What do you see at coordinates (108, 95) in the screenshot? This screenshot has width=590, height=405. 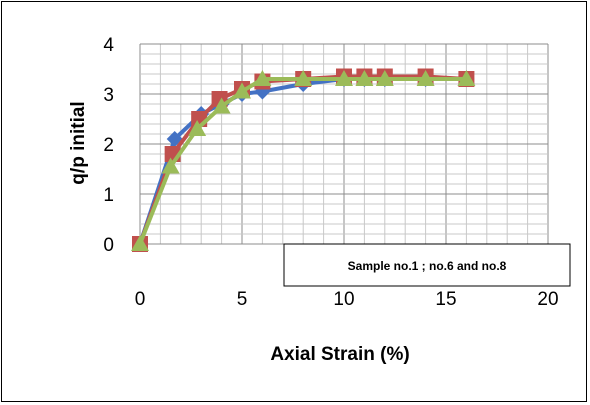 I see `y-tick-label: 3` at bounding box center [108, 95].